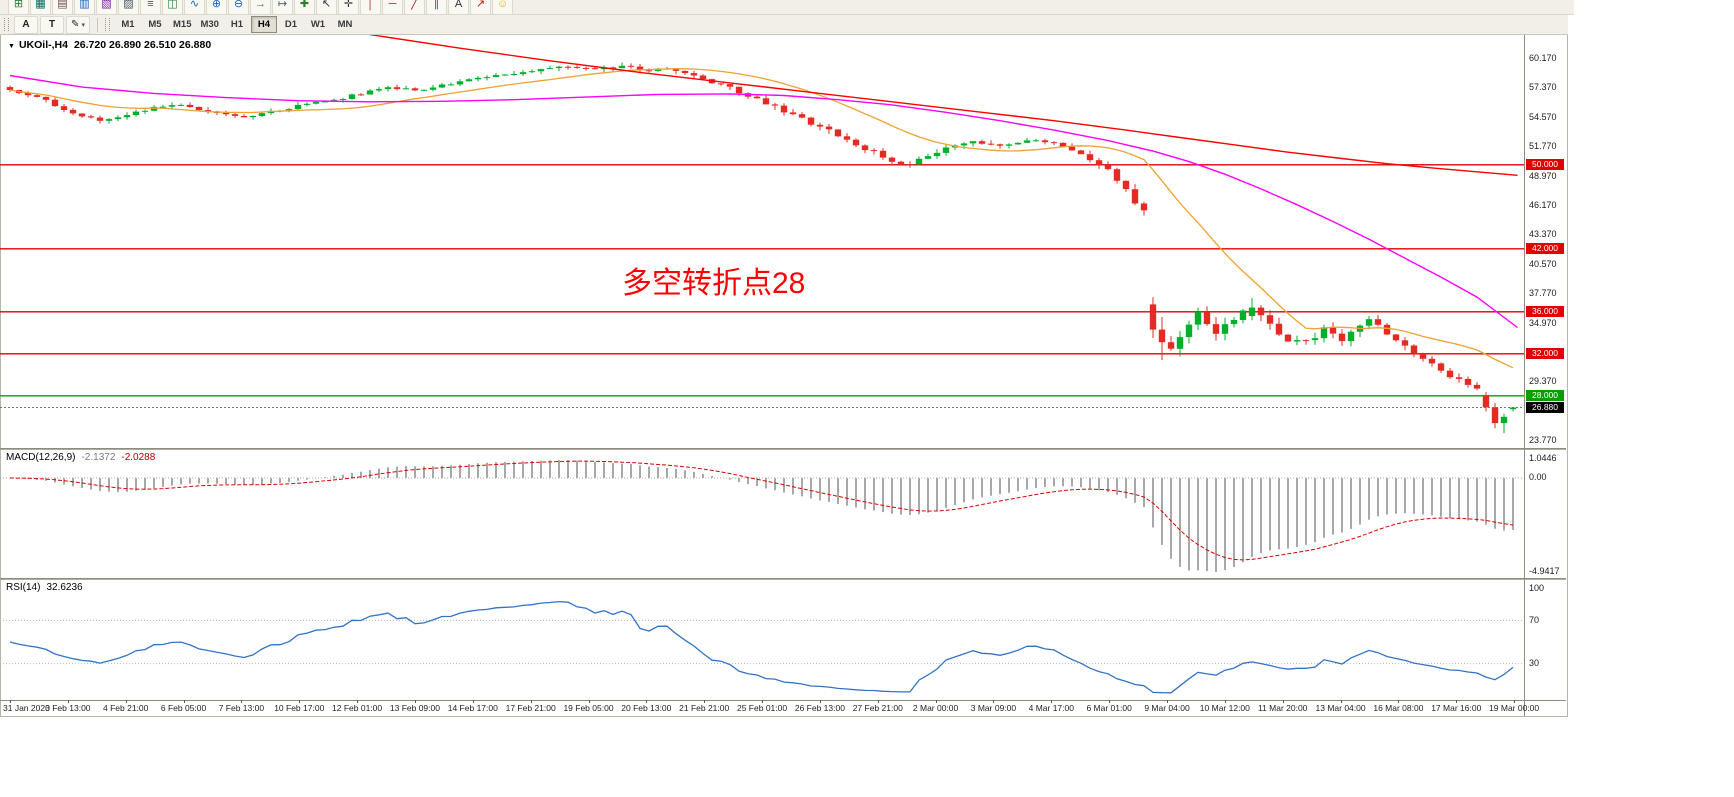  I want to click on chart-text-annotation: 多空转折点28, so click(714, 283).